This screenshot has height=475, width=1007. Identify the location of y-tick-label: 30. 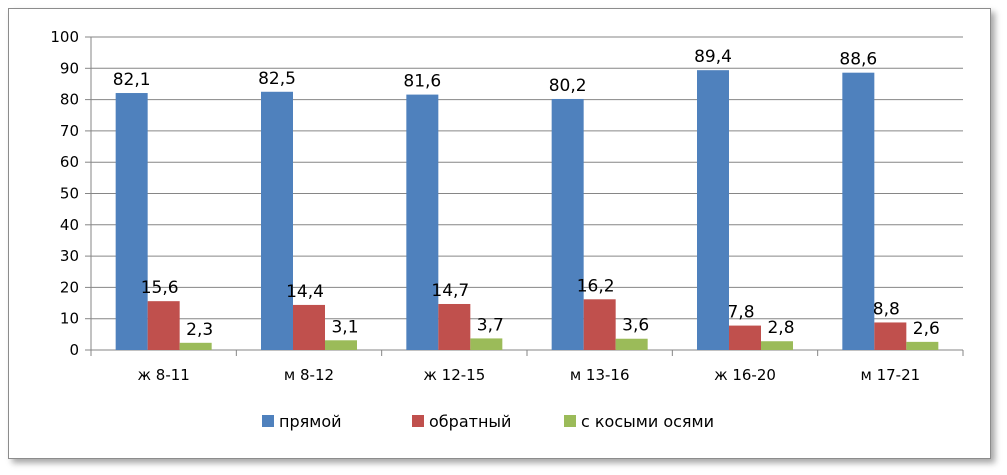
(69, 256).